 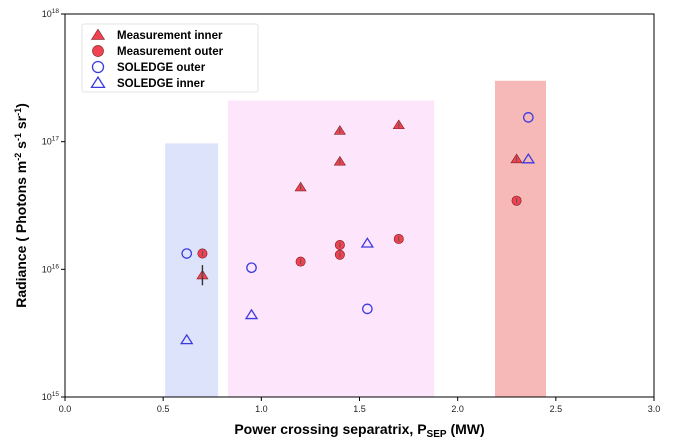 What do you see at coordinates (98, 82) in the screenshot?
I see `legend-marker-soledge-inner` at bounding box center [98, 82].